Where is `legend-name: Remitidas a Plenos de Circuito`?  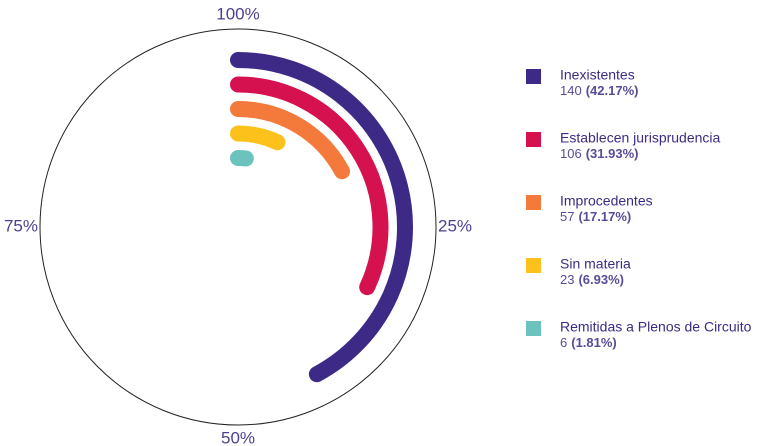 legend-name: Remitidas a Plenos de Circuito is located at coordinates (656, 327).